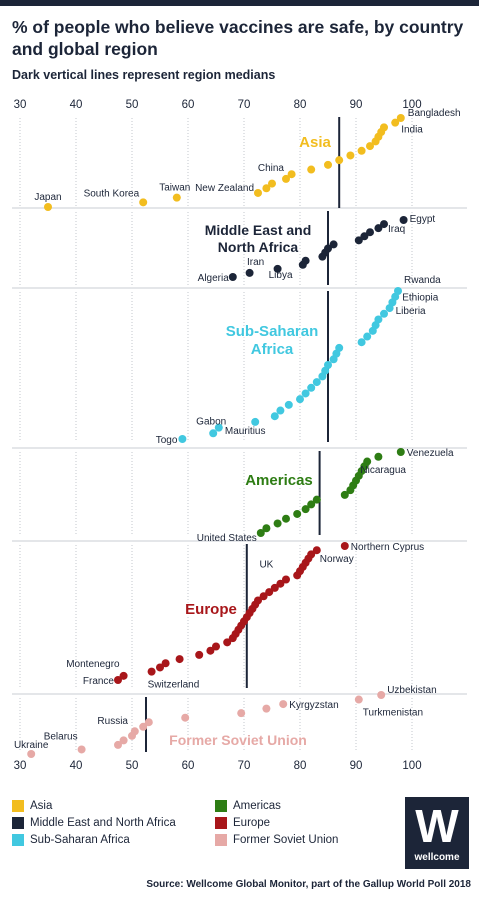  Describe the element at coordinates (272, 349) in the screenshot. I see `region-title-sub-saharan-africa: Africa` at that location.